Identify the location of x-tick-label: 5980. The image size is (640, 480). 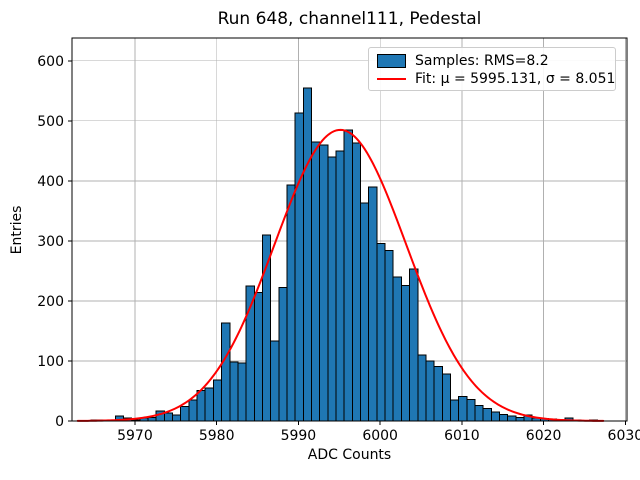
(217, 436).